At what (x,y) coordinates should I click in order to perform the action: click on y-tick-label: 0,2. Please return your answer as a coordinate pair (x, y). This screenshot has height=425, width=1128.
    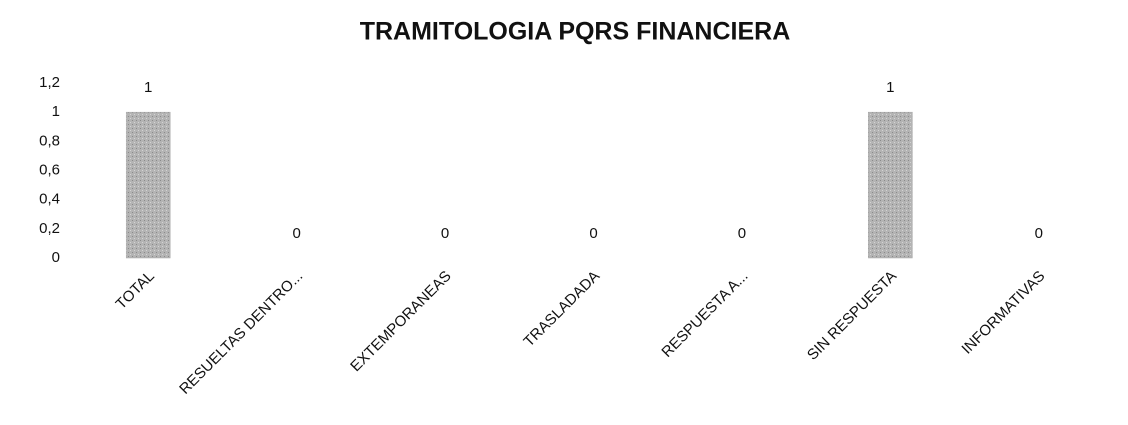
    Looking at the image, I should click on (49, 228).